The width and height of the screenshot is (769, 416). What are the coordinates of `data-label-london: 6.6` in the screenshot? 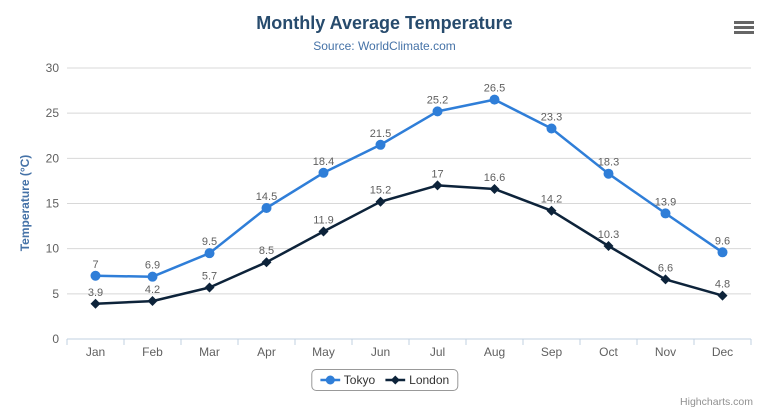 It's located at (665, 268).